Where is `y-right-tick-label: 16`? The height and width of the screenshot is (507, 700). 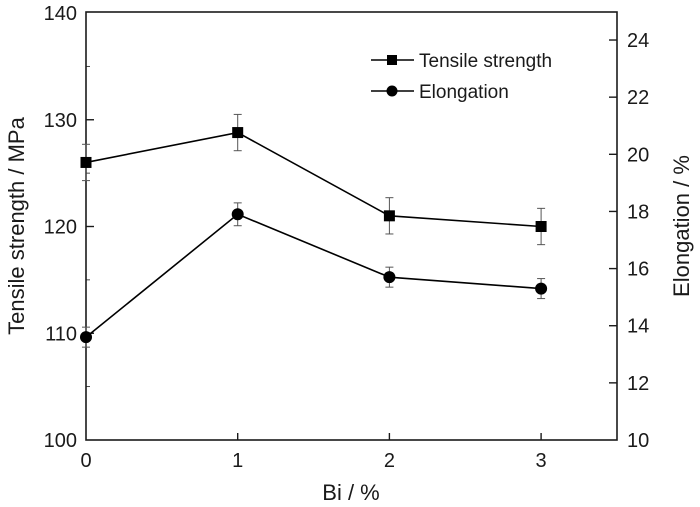
y-right-tick-label: 16 is located at coordinates (638, 270).